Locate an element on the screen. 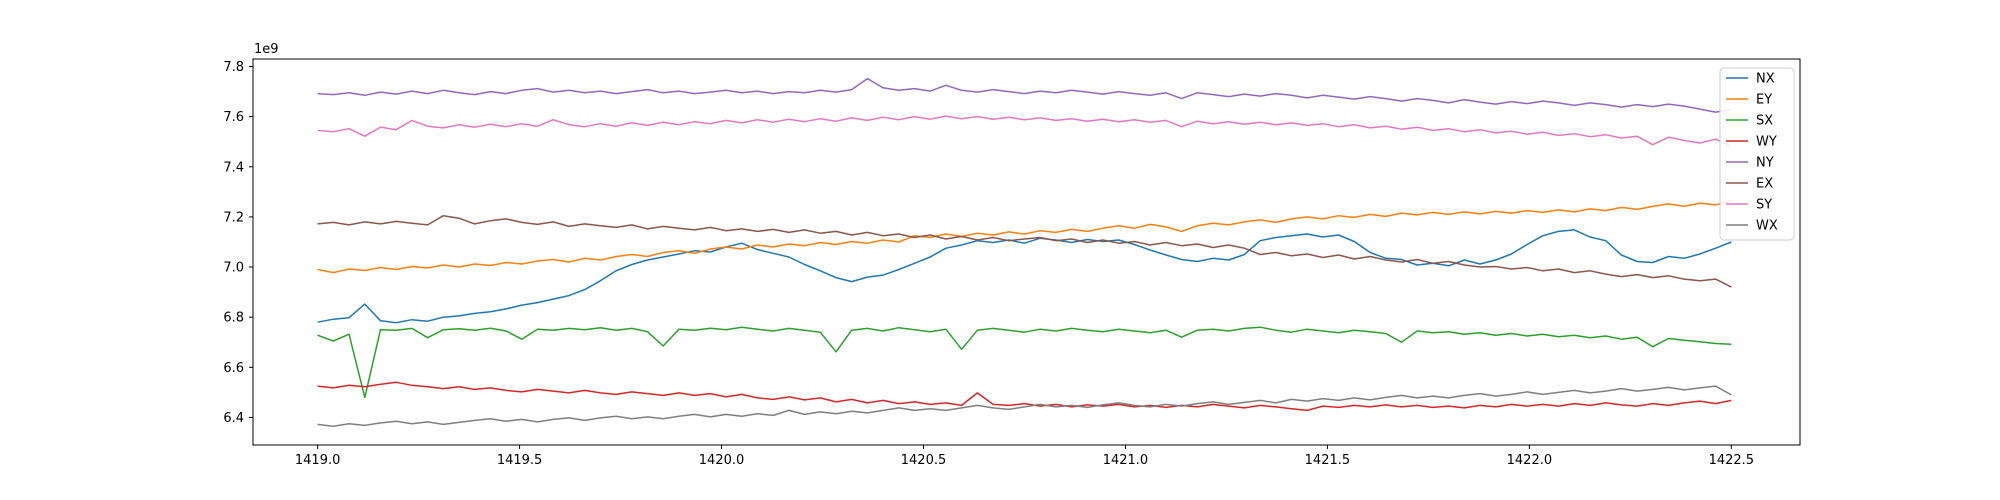 This screenshot has height=500, width=2000. legend-label-NX: NX is located at coordinates (1765, 79).